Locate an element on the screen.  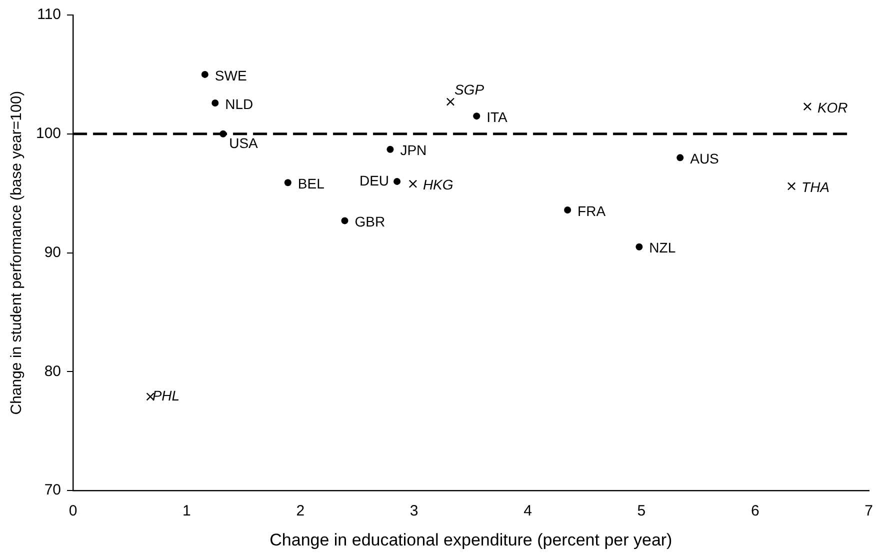
x-tick-label: 3 is located at coordinates (414, 511).